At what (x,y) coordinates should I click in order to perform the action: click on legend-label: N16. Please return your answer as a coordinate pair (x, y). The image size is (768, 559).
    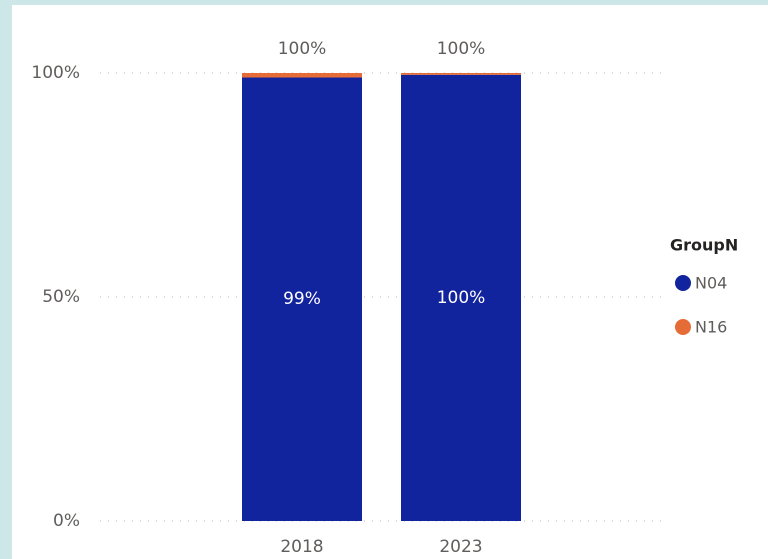
    Looking at the image, I should click on (711, 327).